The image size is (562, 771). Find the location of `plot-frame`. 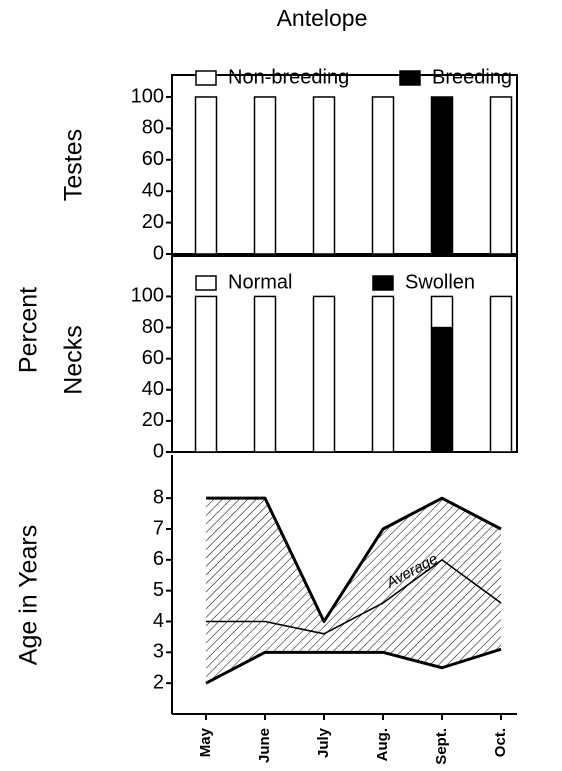

plot-frame is located at coordinates (344, 164).